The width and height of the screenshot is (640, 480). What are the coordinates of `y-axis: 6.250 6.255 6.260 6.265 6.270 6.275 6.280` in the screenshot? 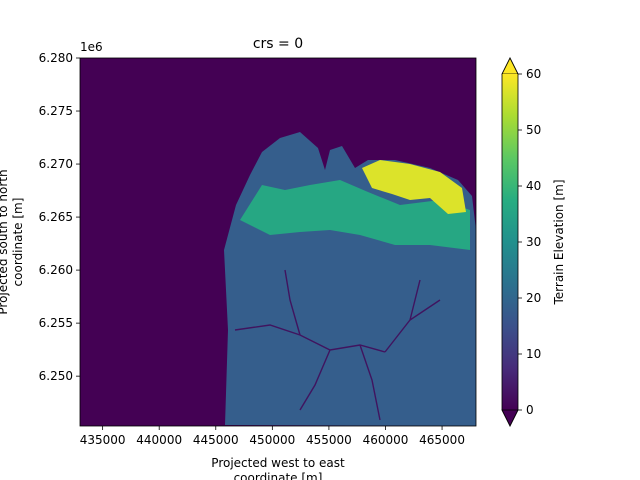 It's located at (59, 217).